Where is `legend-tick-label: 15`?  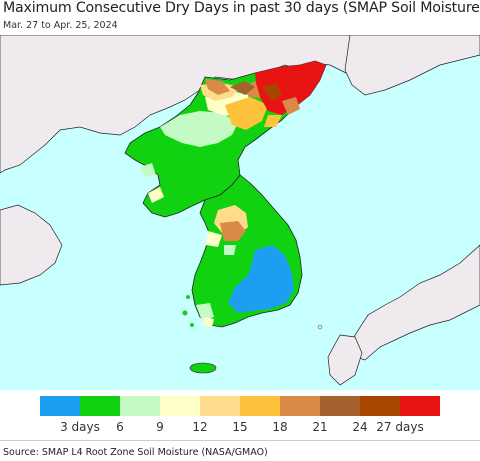 legend-tick-label: 15 is located at coordinates (239, 427).